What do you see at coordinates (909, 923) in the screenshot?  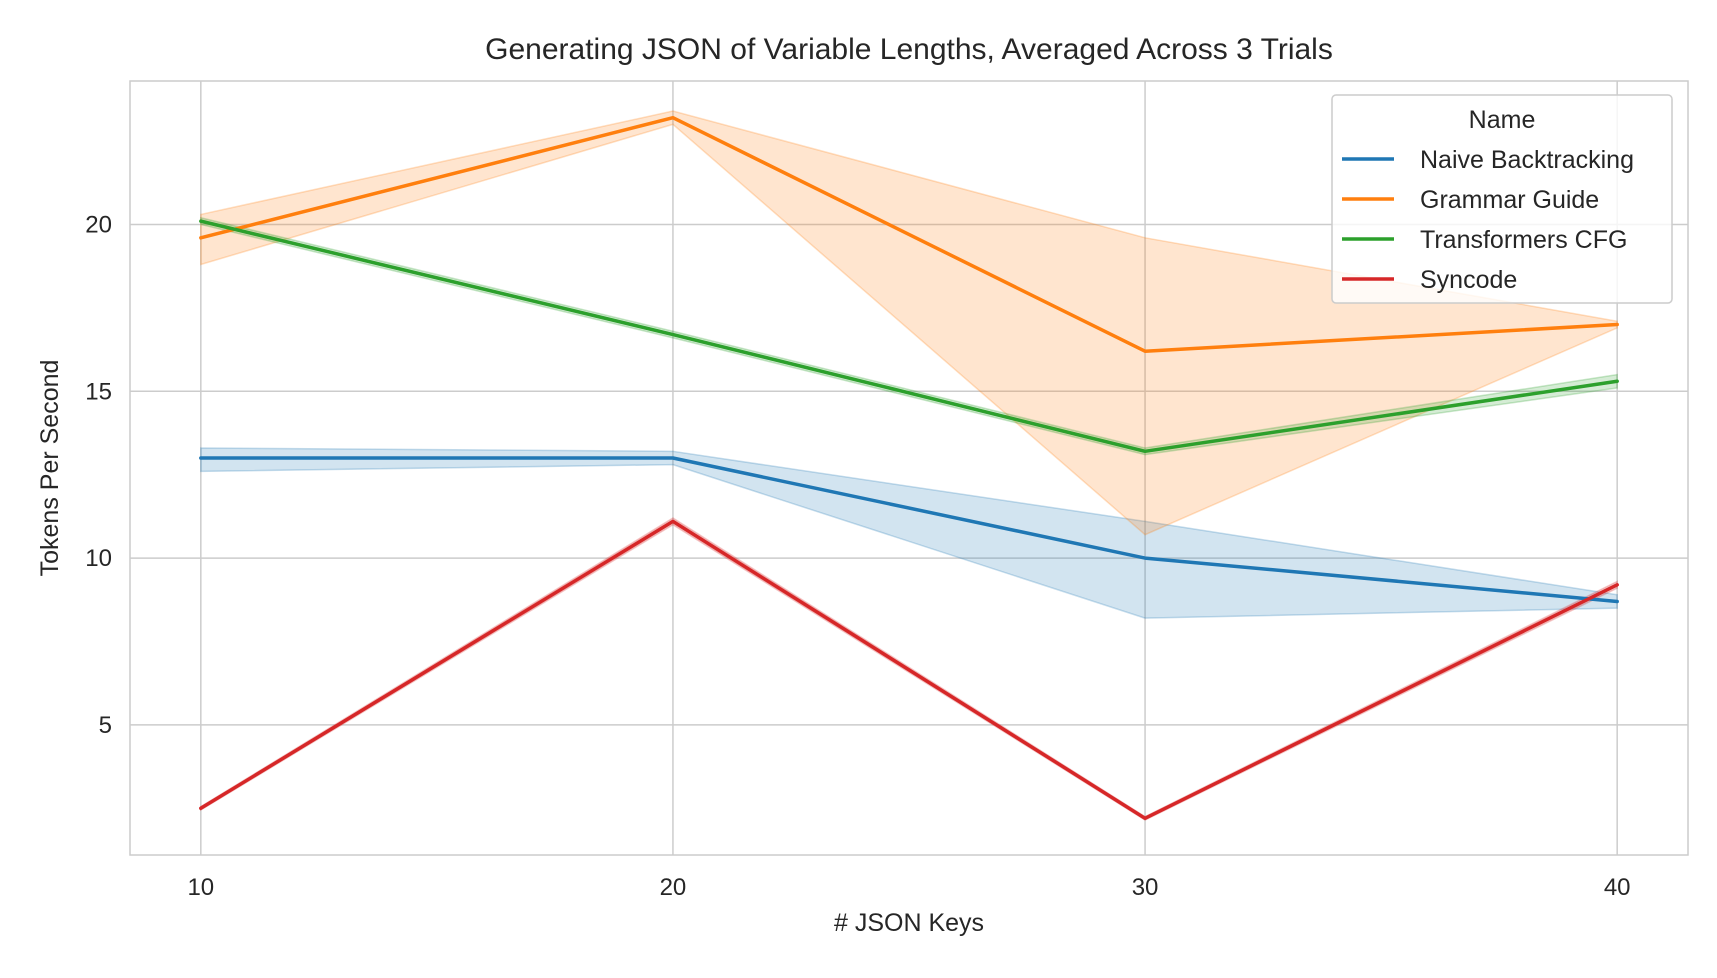 I see `x-axis-label: # JSON Keys` at bounding box center [909, 923].